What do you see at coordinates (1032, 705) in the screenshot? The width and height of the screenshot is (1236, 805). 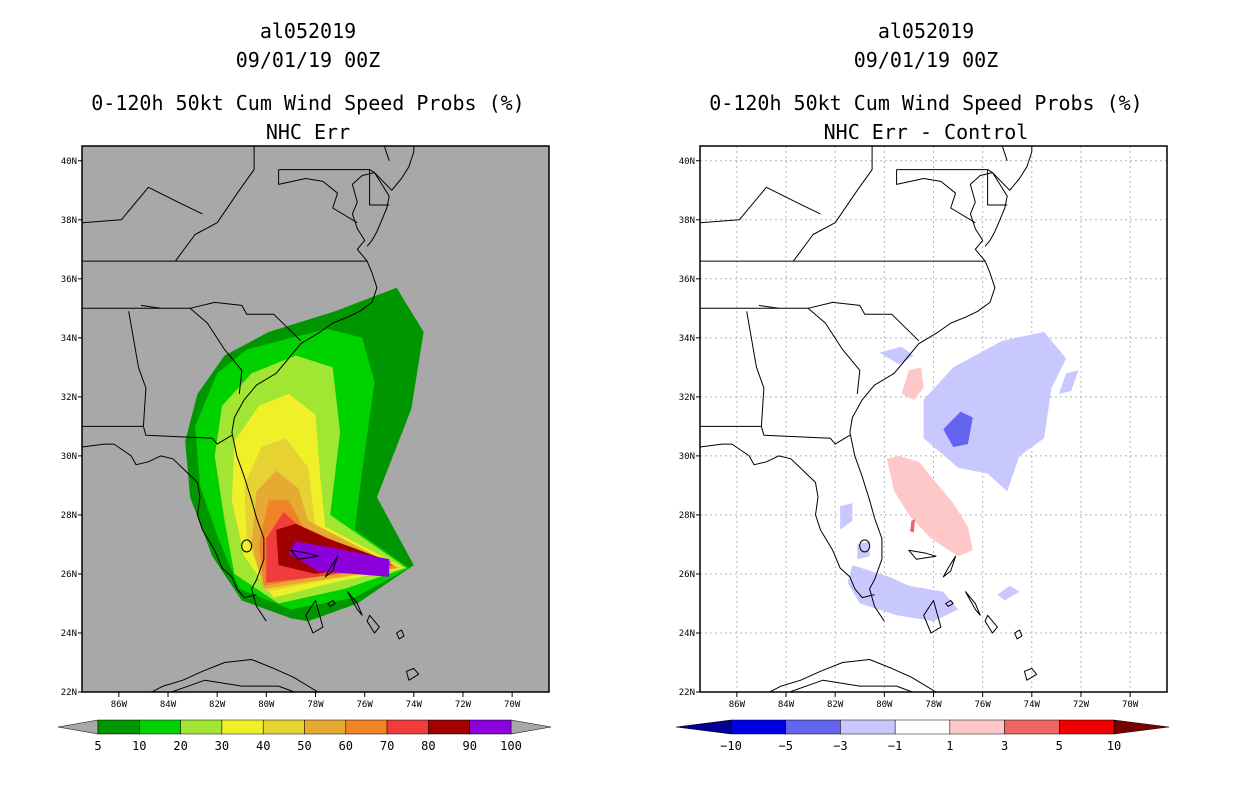 I see `x-tick-label: 74W` at bounding box center [1032, 705].